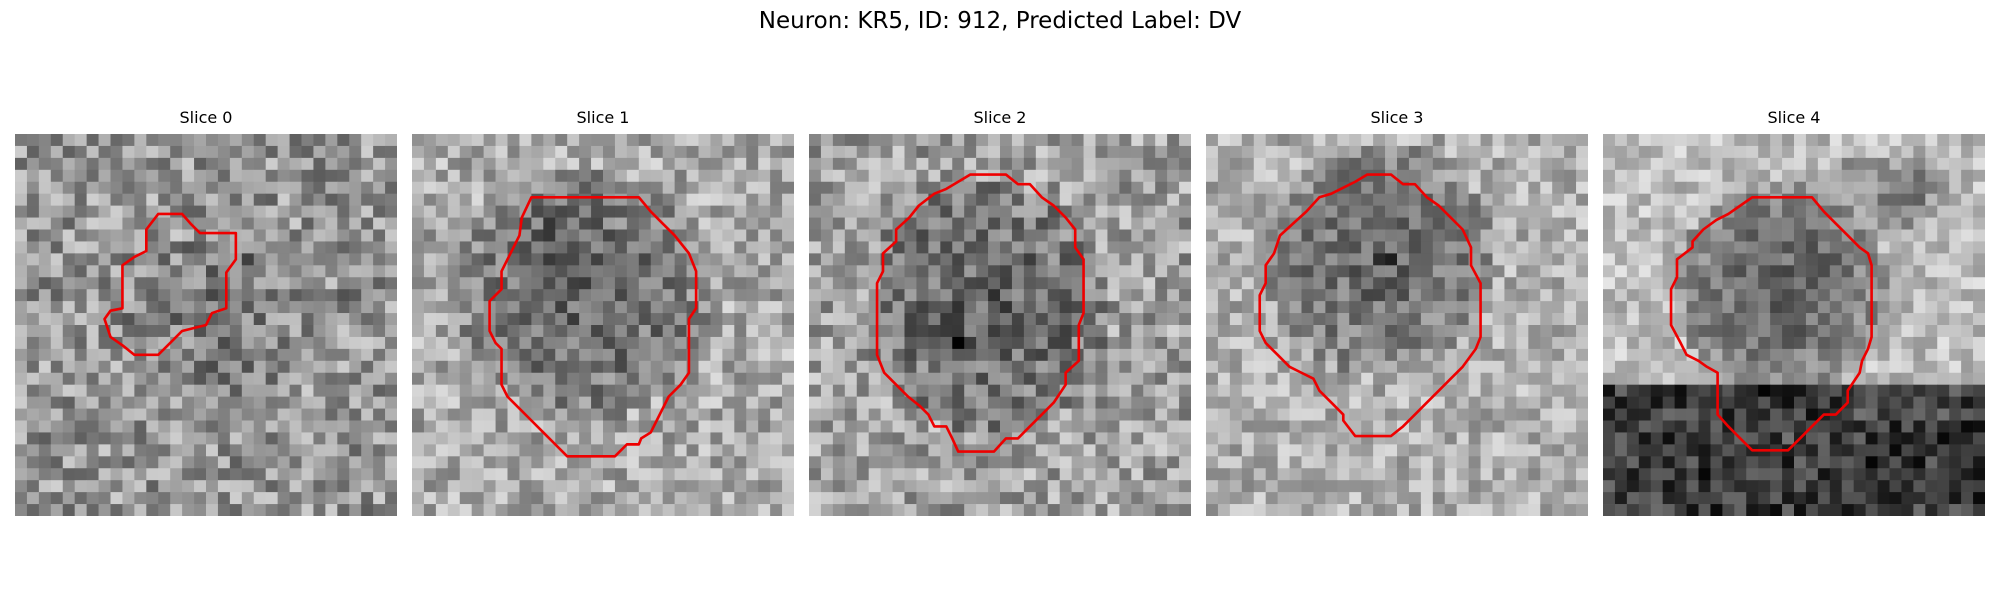  I want to click on slice-title: Slice 3, so click(1397, 117).